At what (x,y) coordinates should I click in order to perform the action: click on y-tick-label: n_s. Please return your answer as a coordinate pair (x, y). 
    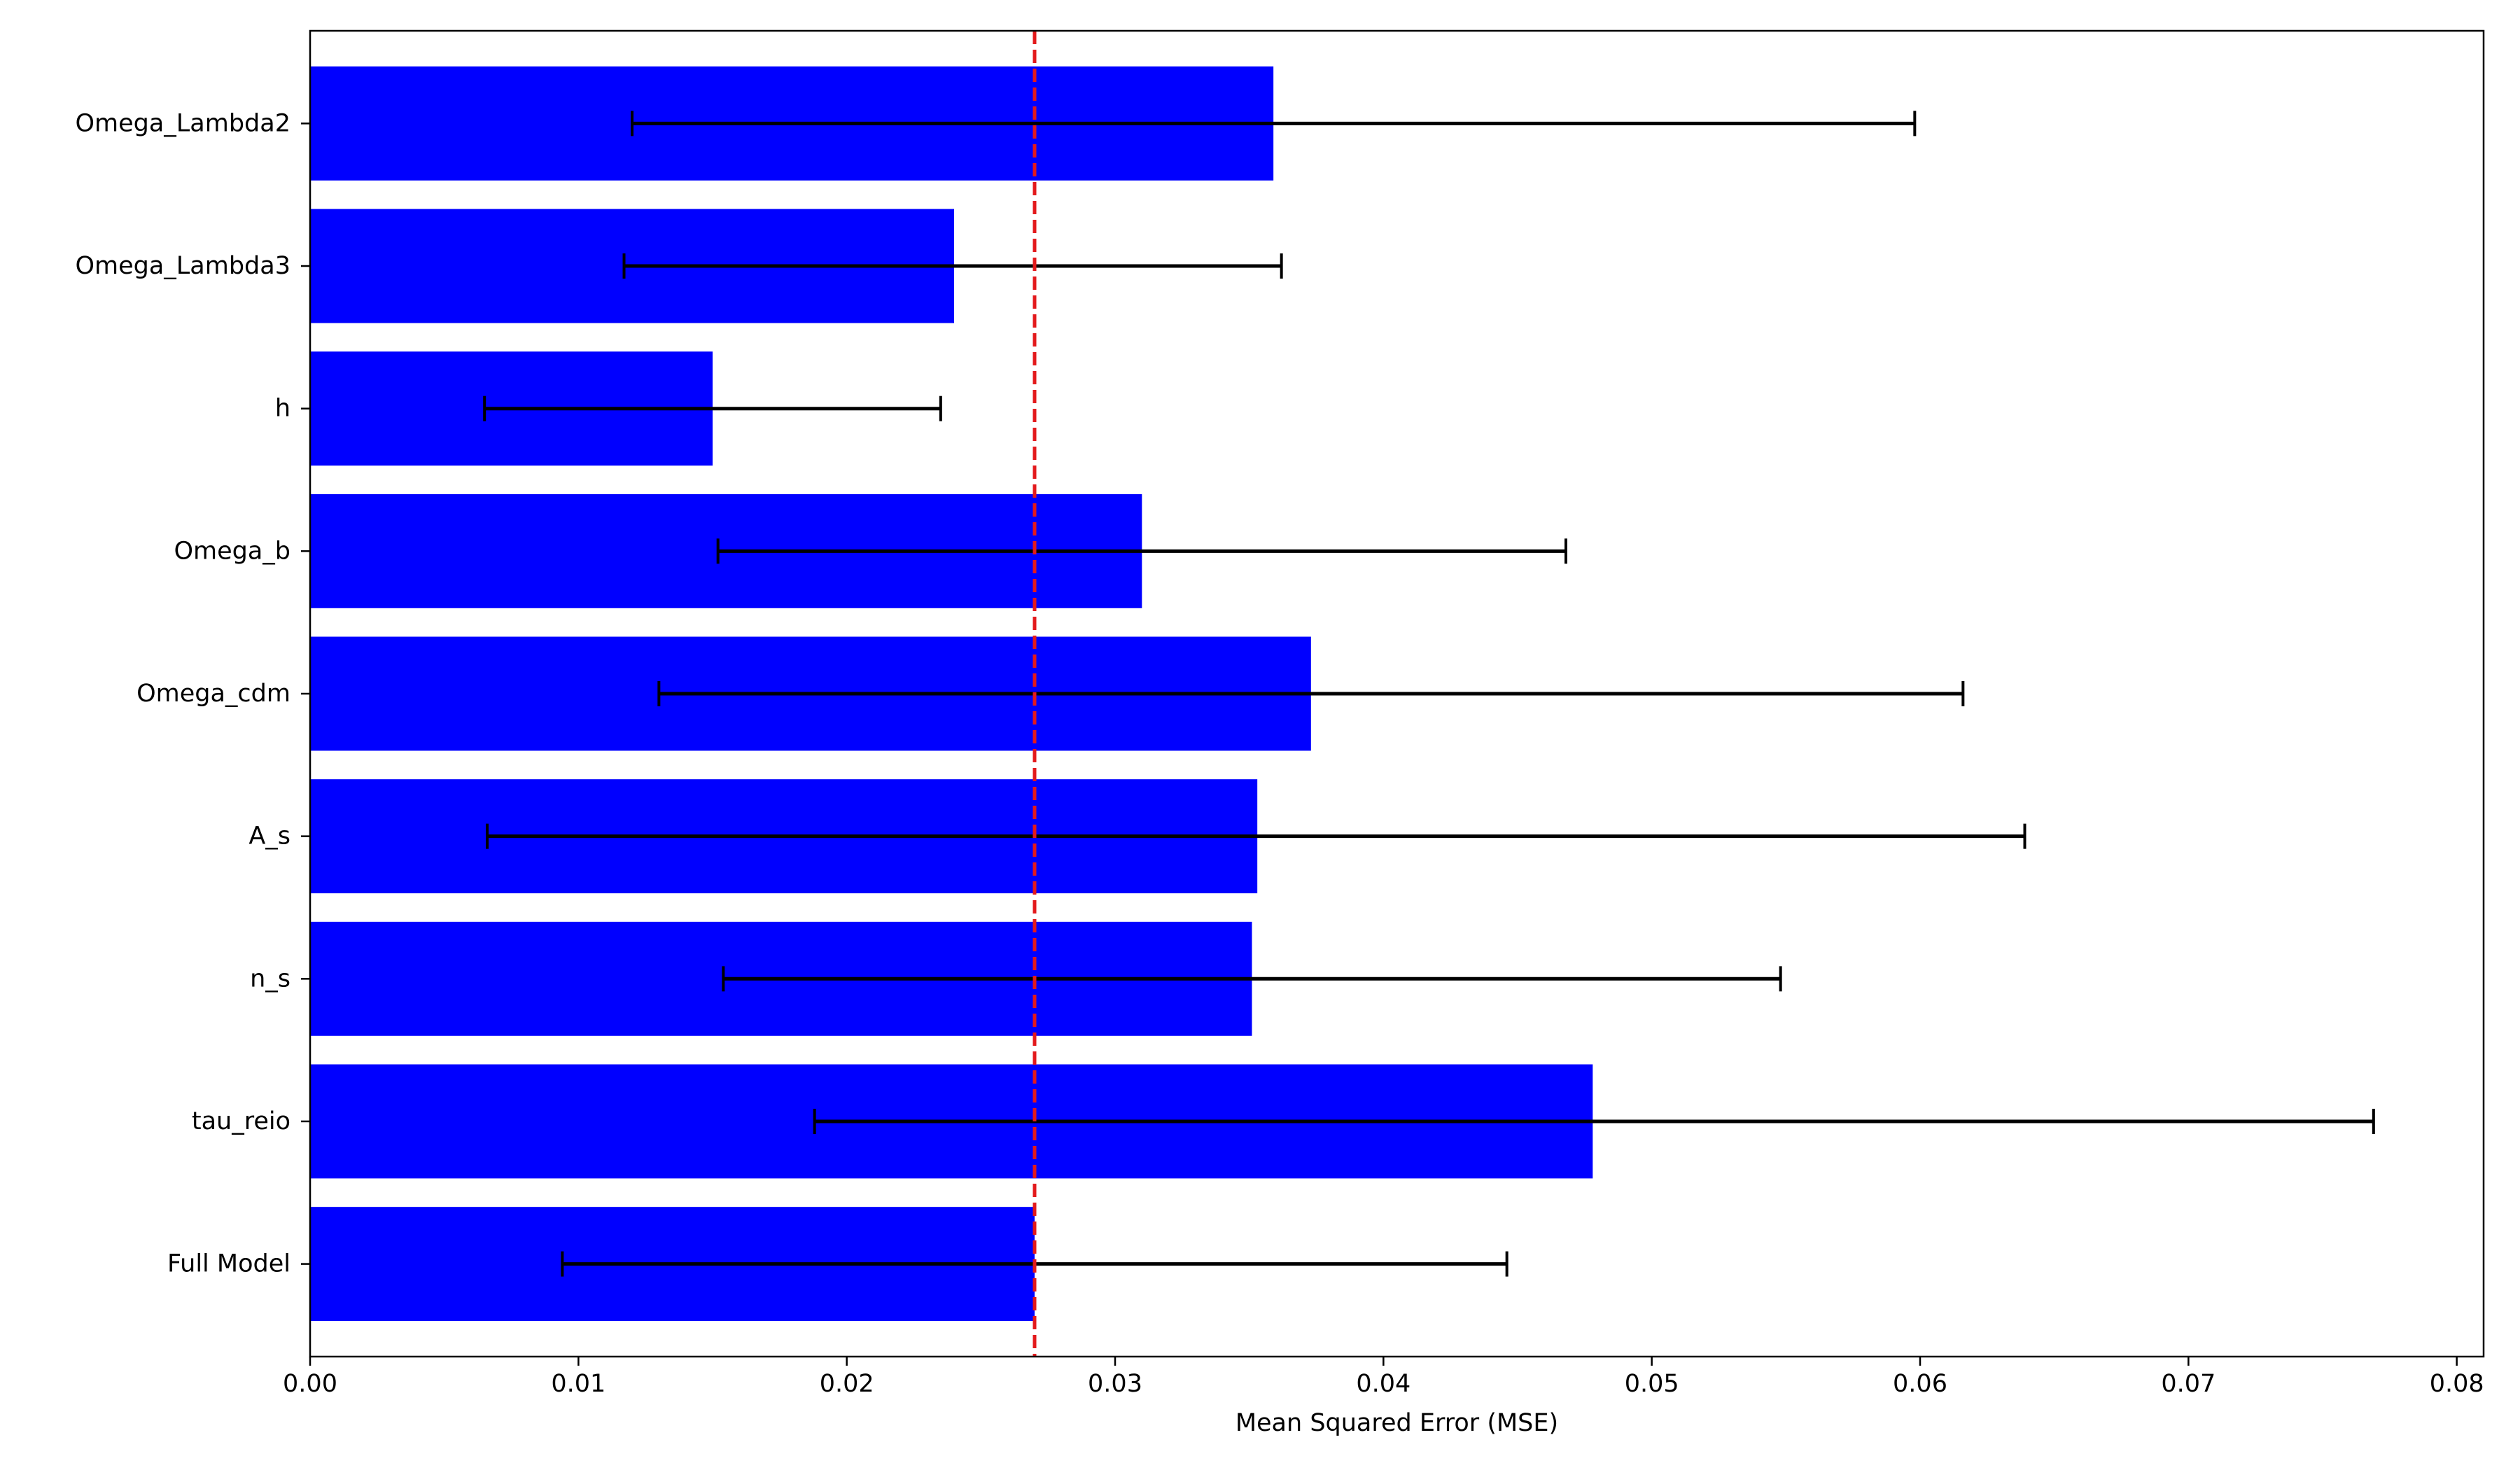
    Looking at the image, I should click on (270, 979).